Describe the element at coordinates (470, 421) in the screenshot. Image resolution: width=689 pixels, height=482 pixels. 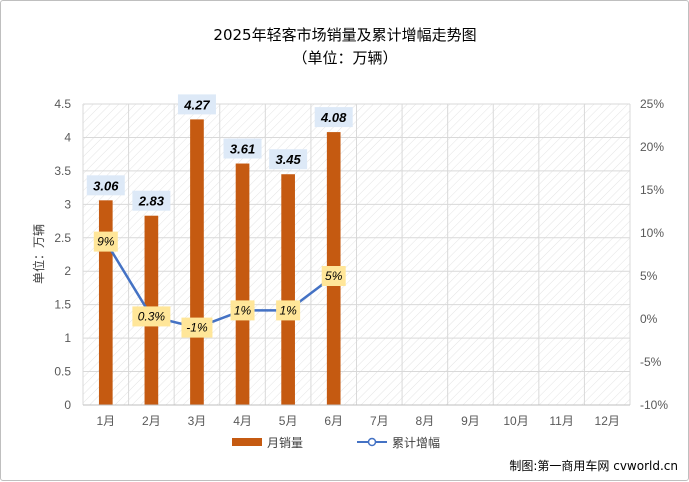
I see `x-tick-label: 9月` at that location.